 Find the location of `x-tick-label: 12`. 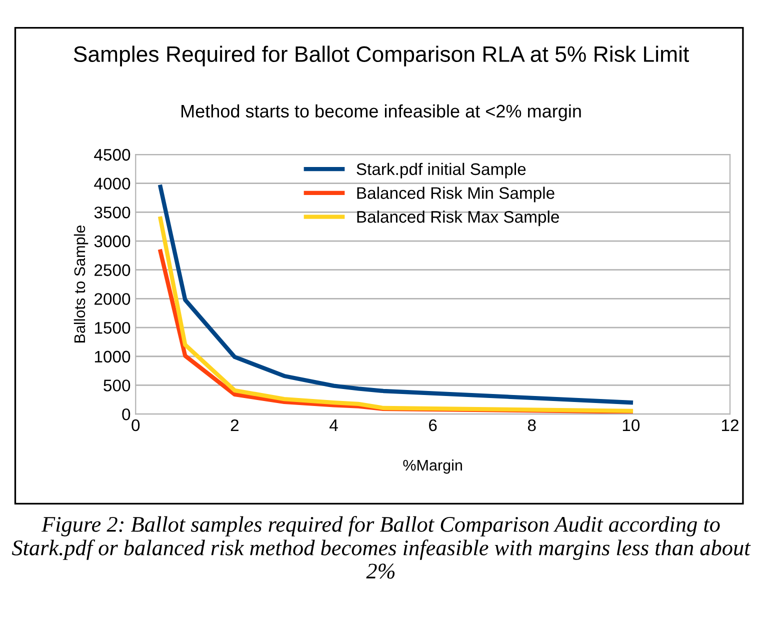

x-tick-label: 12 is located at coordinates (730, 425).